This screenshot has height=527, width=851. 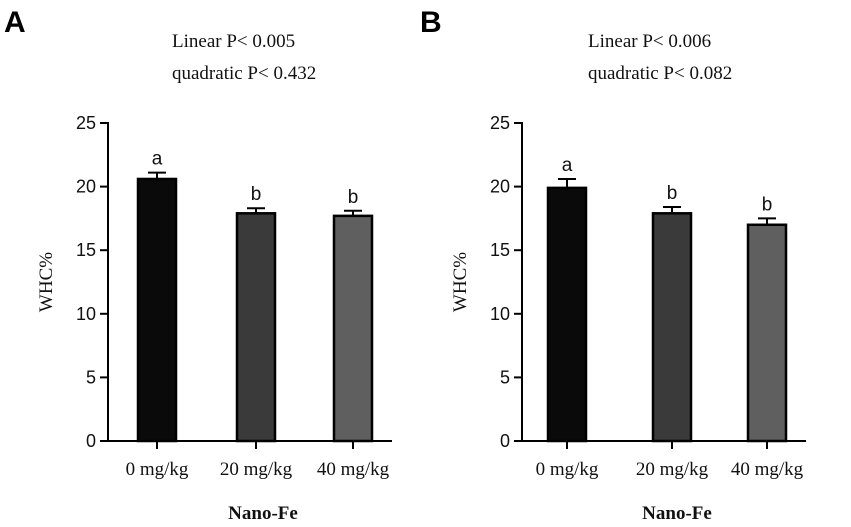 I want to click on linear-p-value-a: Linear P< 0.005, so click(x=233, y=41).